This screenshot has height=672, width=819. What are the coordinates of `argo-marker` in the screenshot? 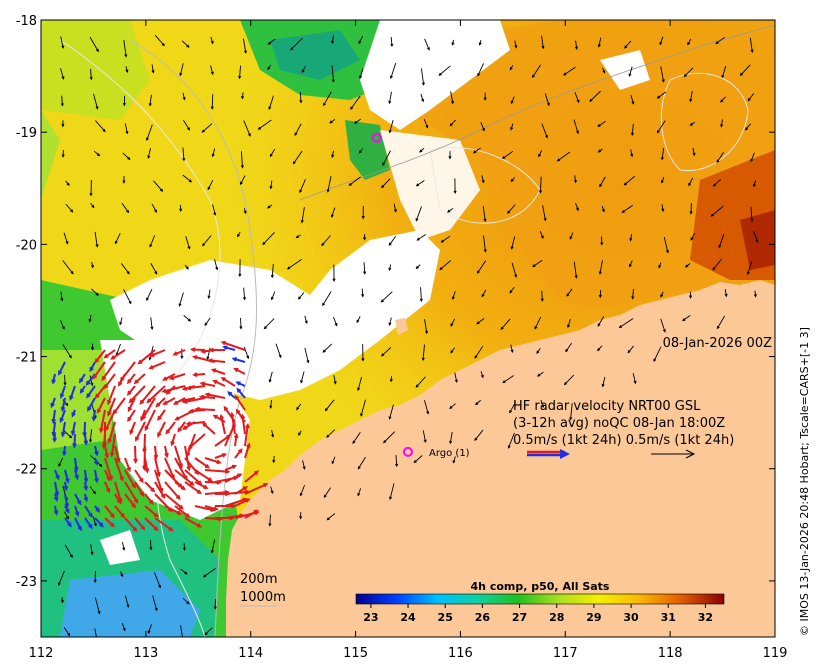 It's located at (408, 451).